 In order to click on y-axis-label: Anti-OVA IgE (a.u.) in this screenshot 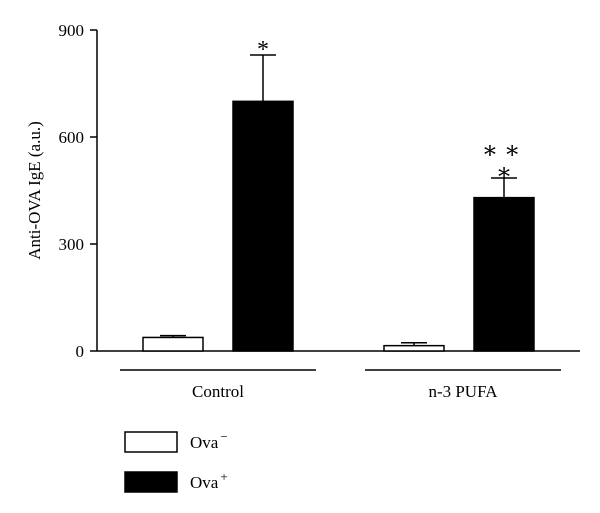, I will do `click(34, 190)`.